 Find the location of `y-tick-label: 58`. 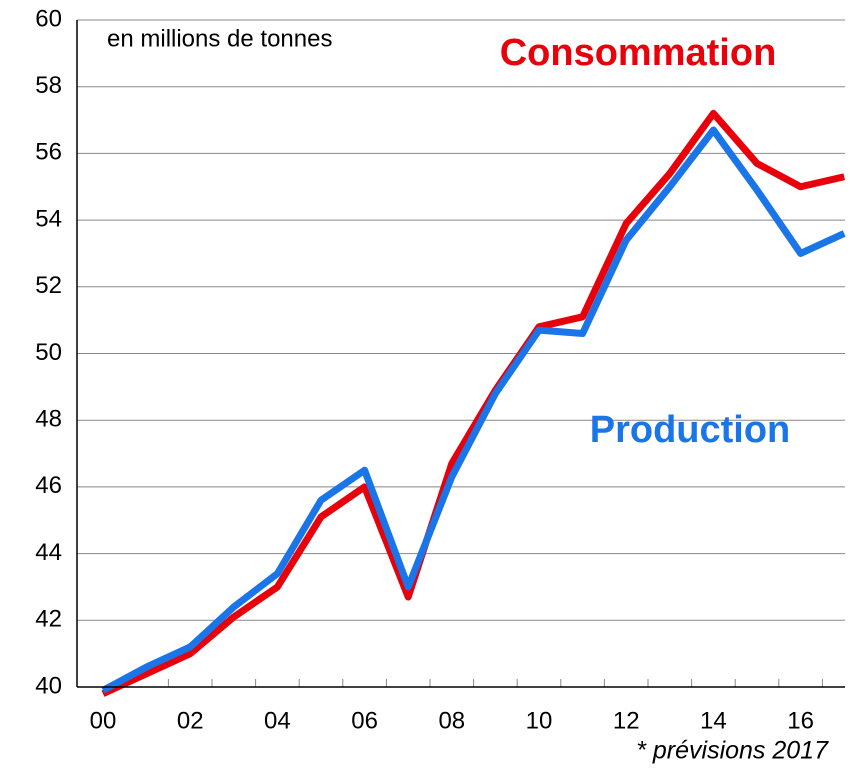

y-tick-label: 58 is located at coordinates (48, 85).